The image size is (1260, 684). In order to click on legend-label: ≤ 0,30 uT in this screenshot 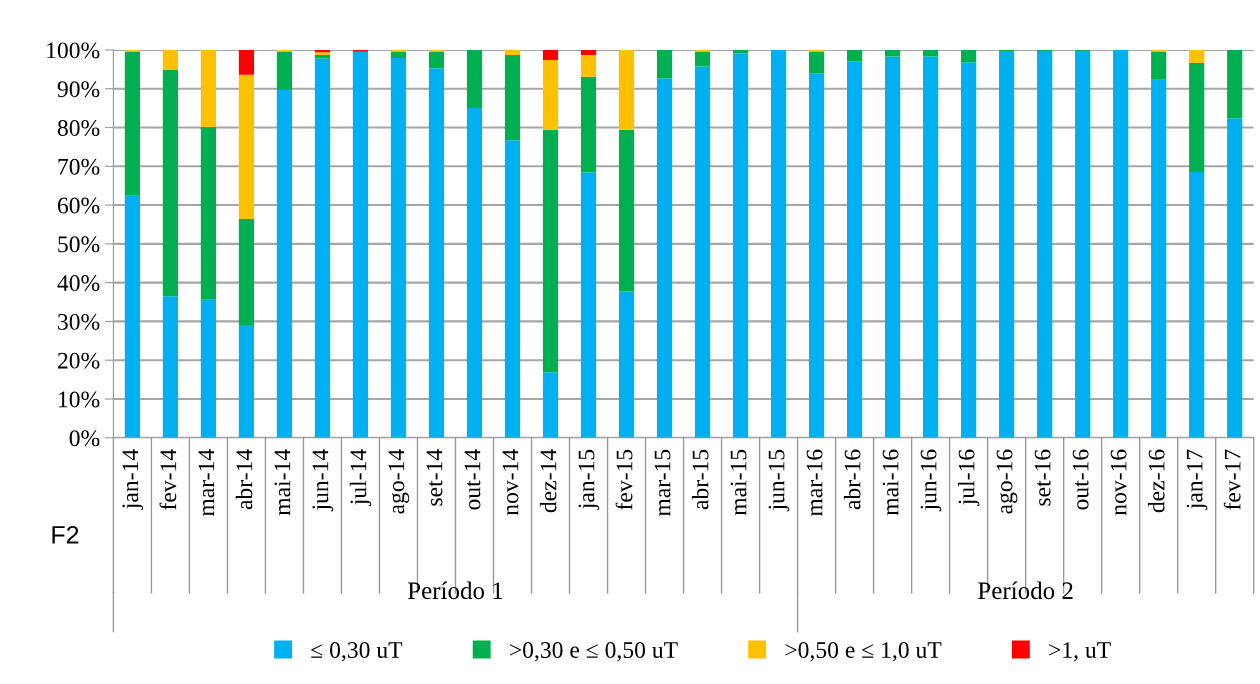, I will do `click(357, 652)`.